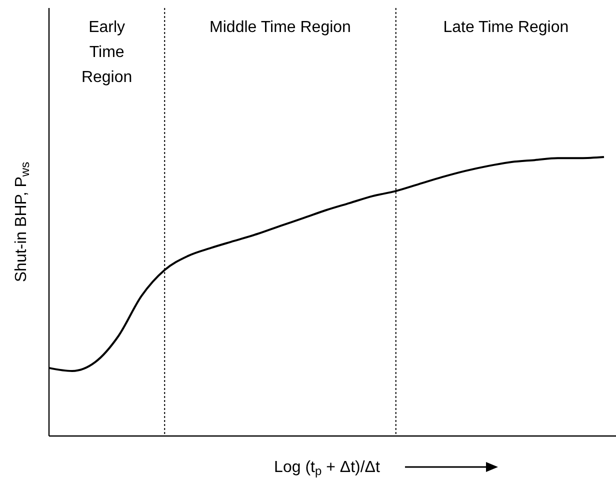 The height and width of the screenshot is (486, 616). I want to click on text: Early Time Region, so click(106, 52).